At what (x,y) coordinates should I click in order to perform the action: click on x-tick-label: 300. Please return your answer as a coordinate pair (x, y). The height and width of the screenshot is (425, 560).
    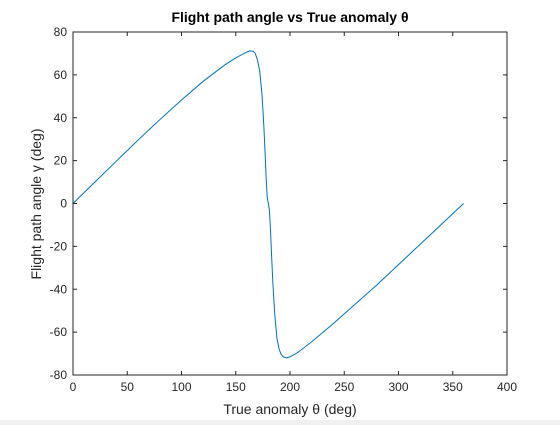
    Looking at the image, I should click on (398, 387).